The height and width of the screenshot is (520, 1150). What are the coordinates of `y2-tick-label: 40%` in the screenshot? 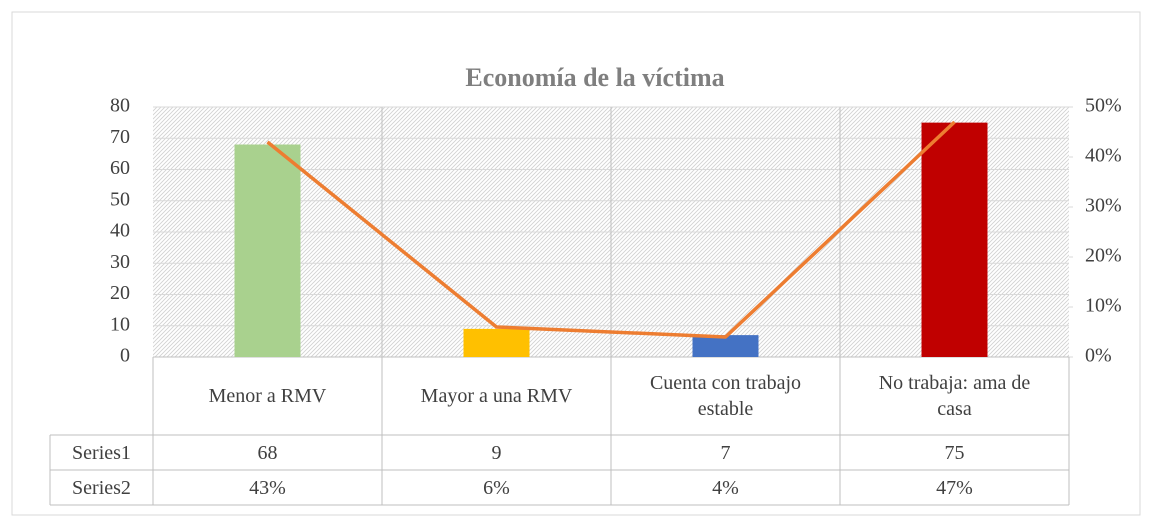 It's located at (1103, 156).